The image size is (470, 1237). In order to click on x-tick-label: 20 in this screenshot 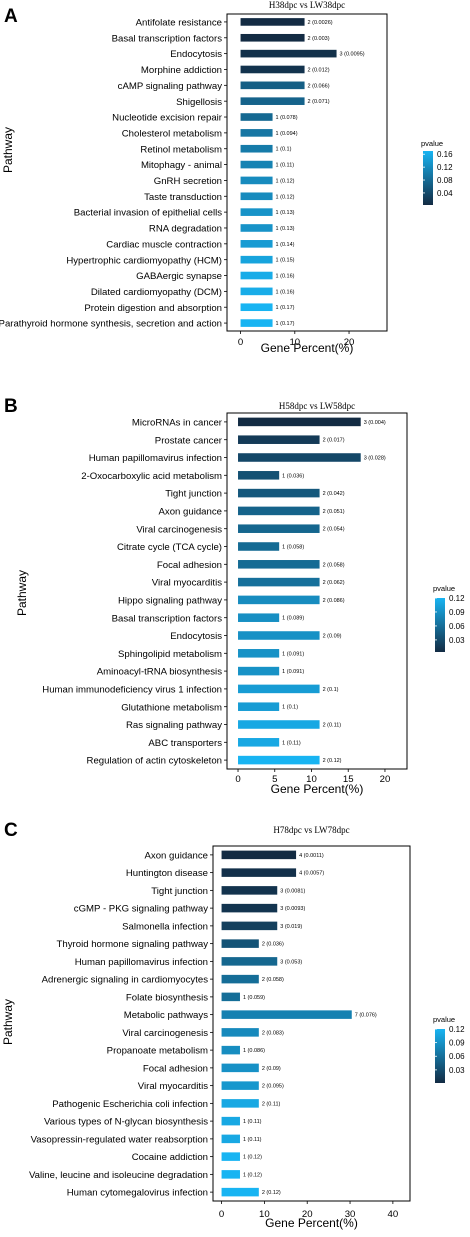, I will do `click(307, 1214)`.